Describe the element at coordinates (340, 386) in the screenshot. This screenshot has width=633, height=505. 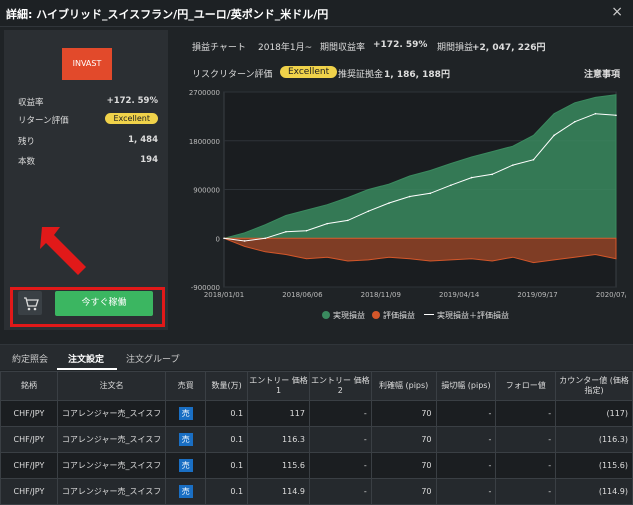
I see `col-header: エントリー 価格2` at that location.